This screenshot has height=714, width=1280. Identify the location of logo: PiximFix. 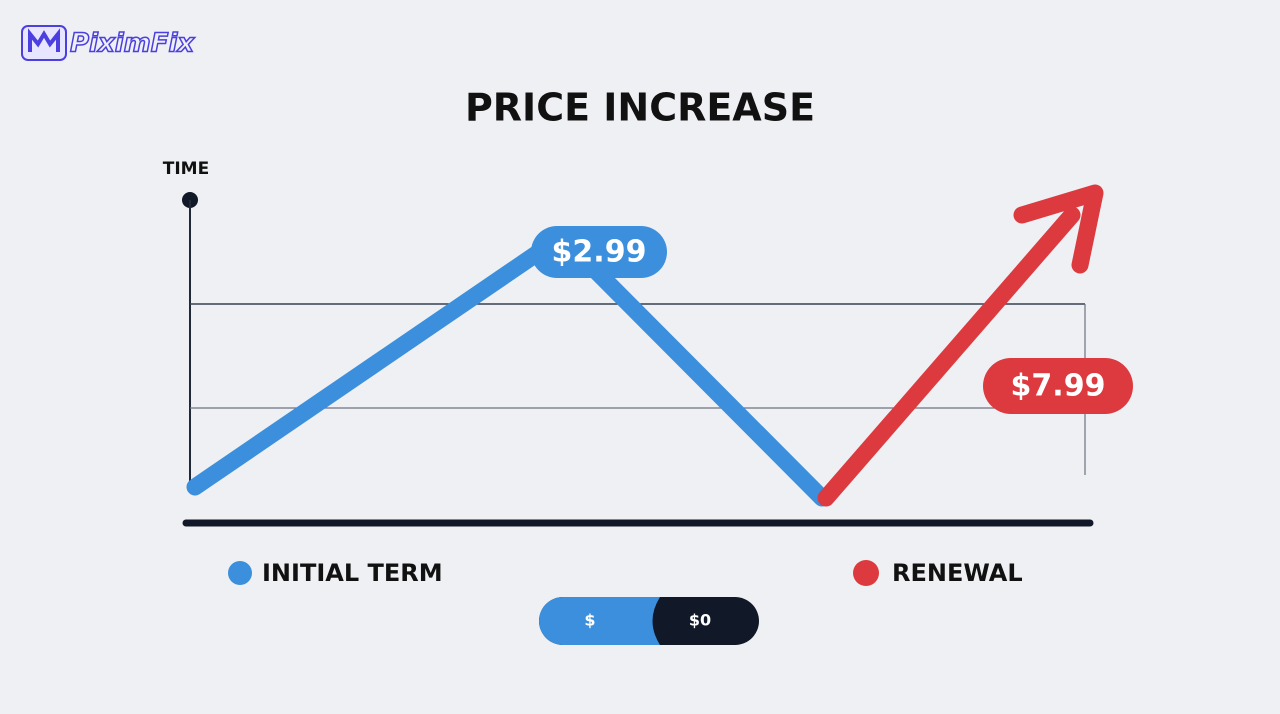
(108, 43).